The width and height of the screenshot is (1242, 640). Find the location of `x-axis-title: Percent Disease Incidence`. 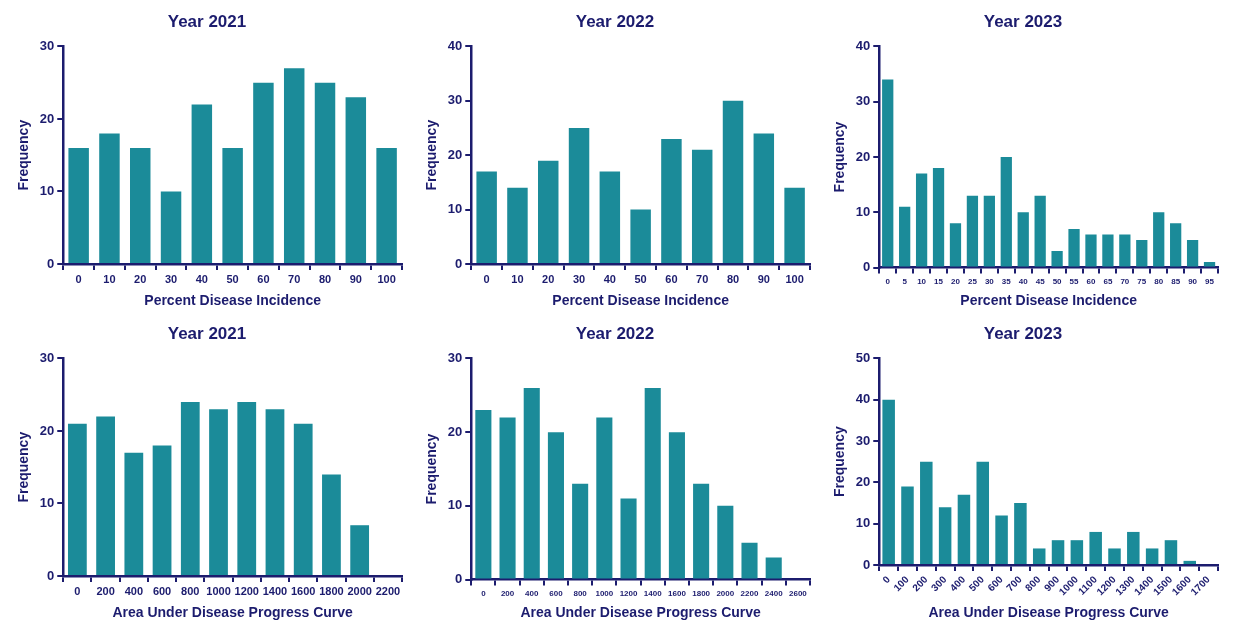

x-axis-title: Percent Disease Incidence is located at coordinates (641, 300).